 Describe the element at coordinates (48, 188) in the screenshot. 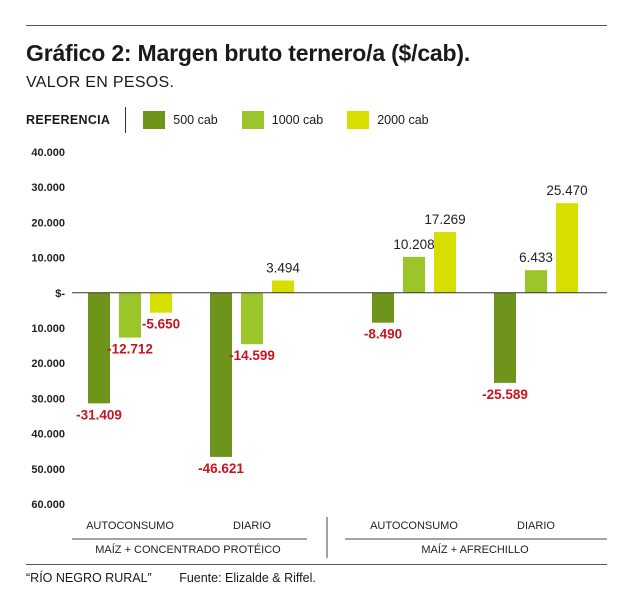

I see `y-tick-label-1: 30.000` at that location.